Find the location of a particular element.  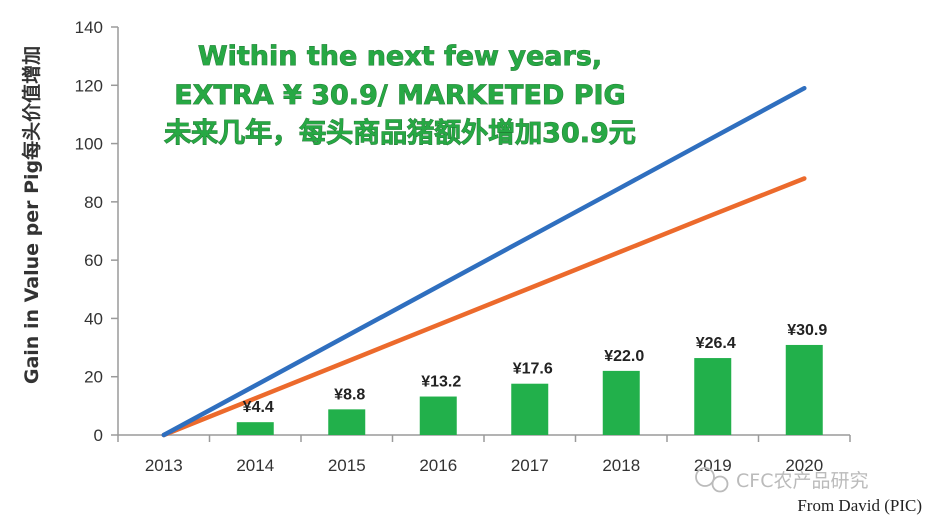

bars is located at coordinates (529, 389).